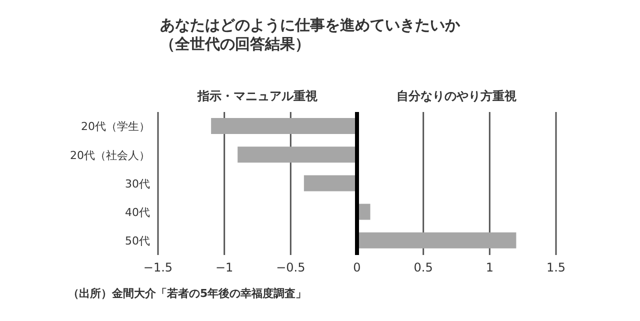 This screenshot has height=321, width=640. What do you see at coordinates (137, 241) in the screenshot?
I see `y-tick-label: 50代` at bounding box center [137, 241].